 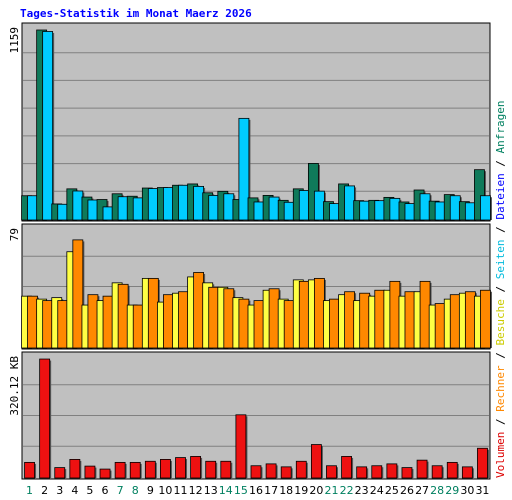 I want to click on day-label-20: 20, so click(x=316, y=490).